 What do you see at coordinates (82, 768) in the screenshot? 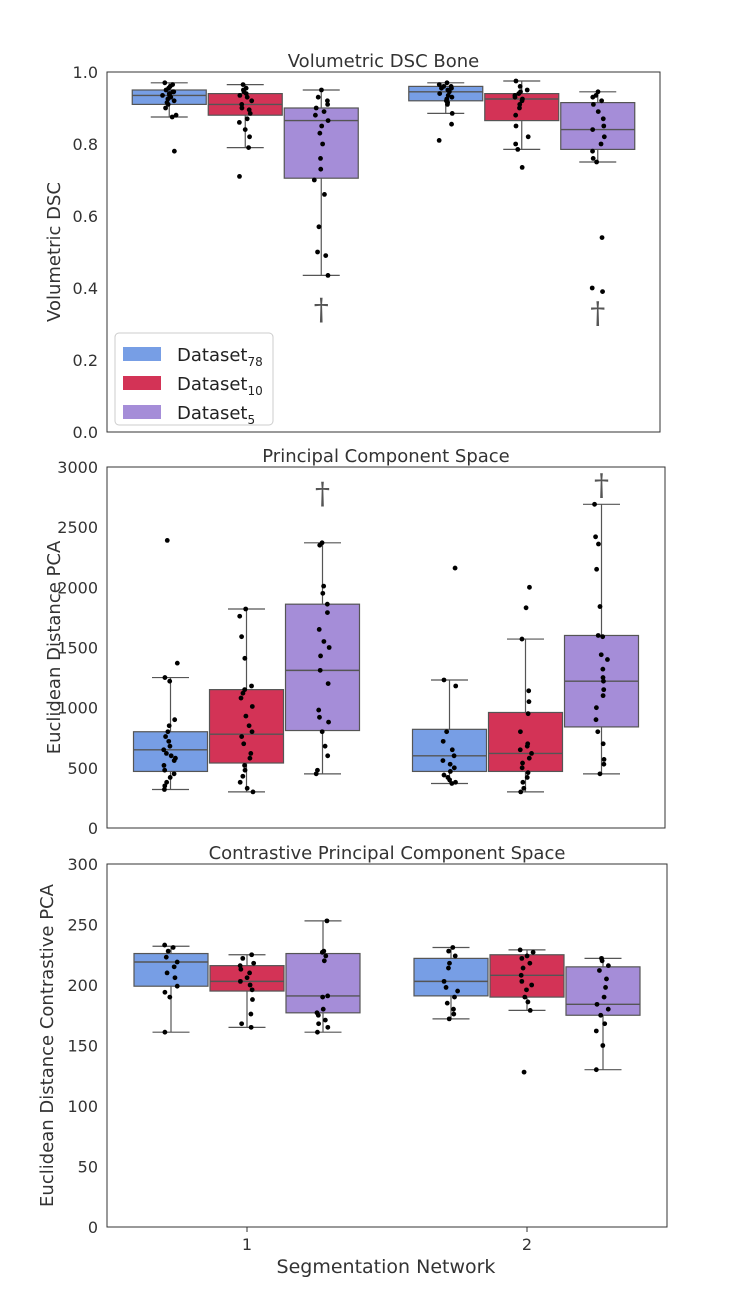
I see `y-tick-label: 500` at bounding box center [82, 768].